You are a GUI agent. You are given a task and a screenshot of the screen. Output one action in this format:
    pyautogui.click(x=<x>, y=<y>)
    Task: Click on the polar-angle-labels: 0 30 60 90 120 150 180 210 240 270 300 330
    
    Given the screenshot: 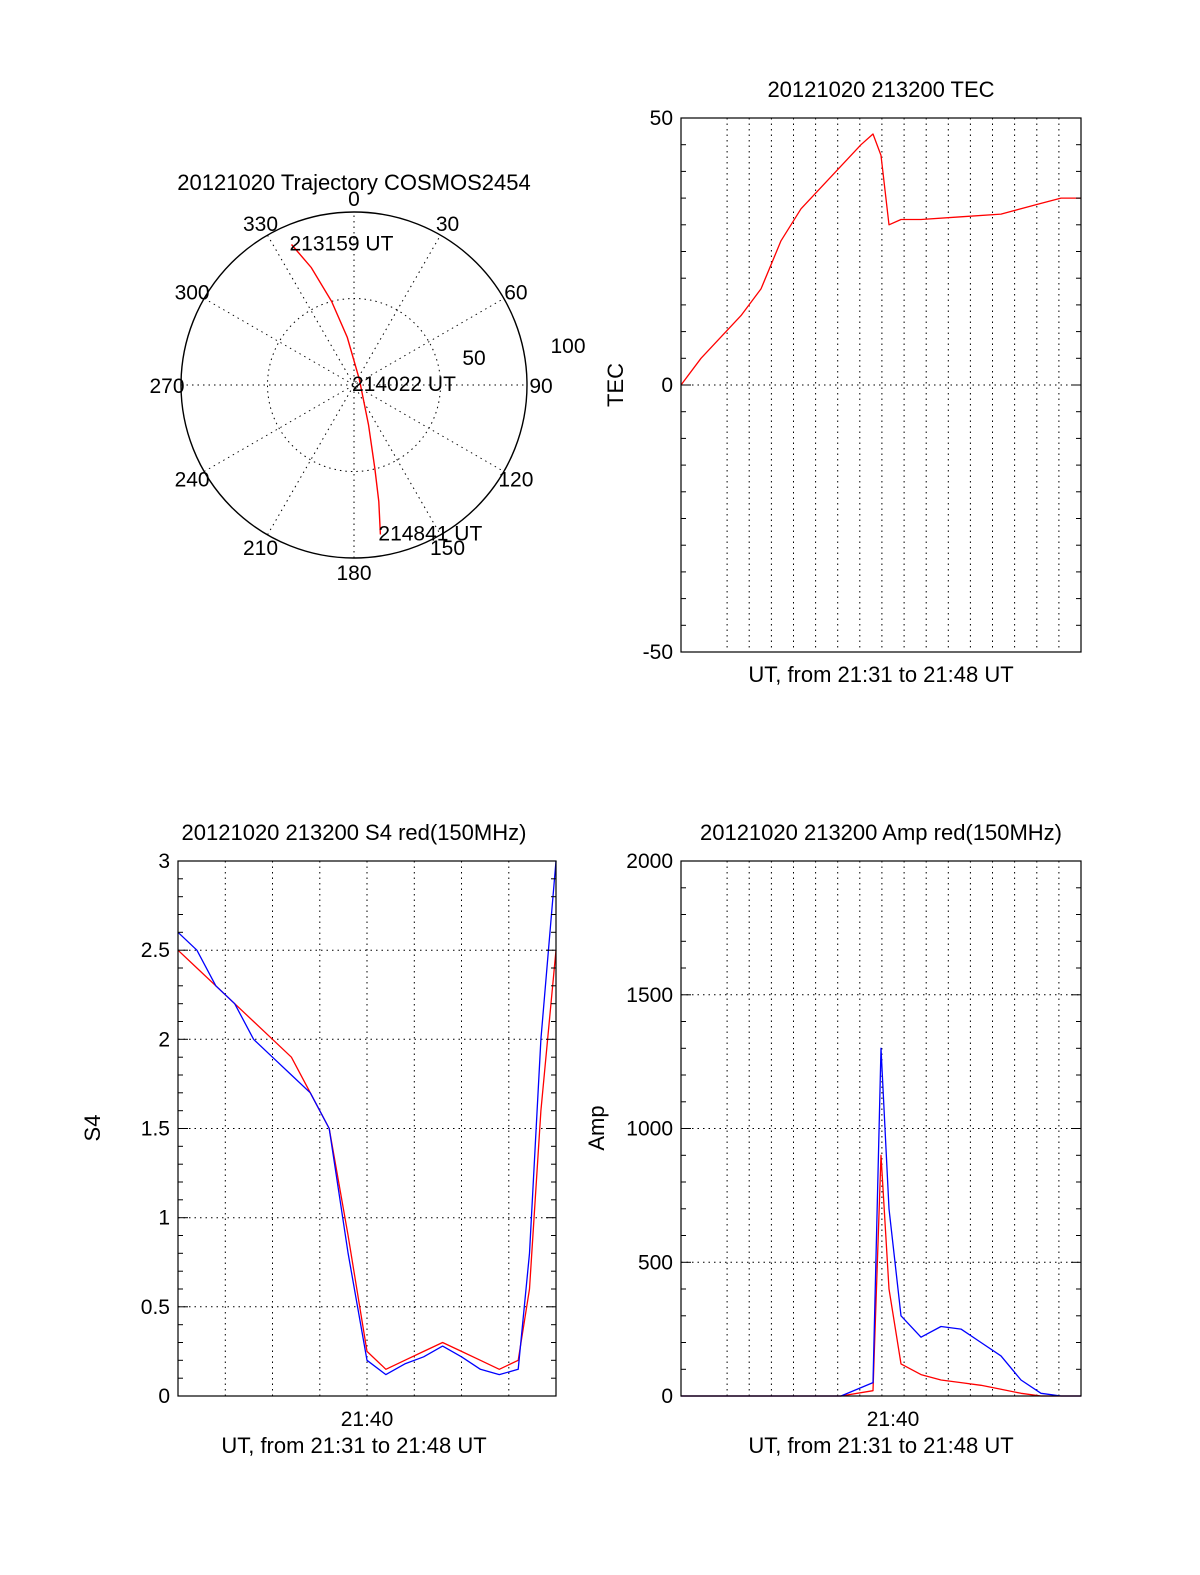 What is the action you would take?
    pyautogui.click(x=350, y=386)
    